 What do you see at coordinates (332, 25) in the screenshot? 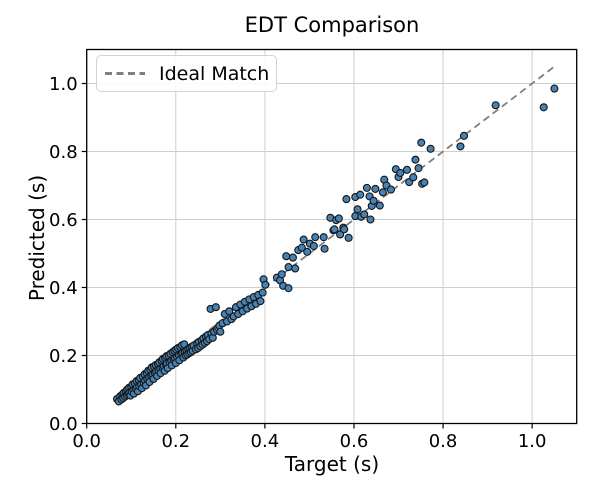
I see `chart-title: EDT Comparison` at bounding box center [332, 25].